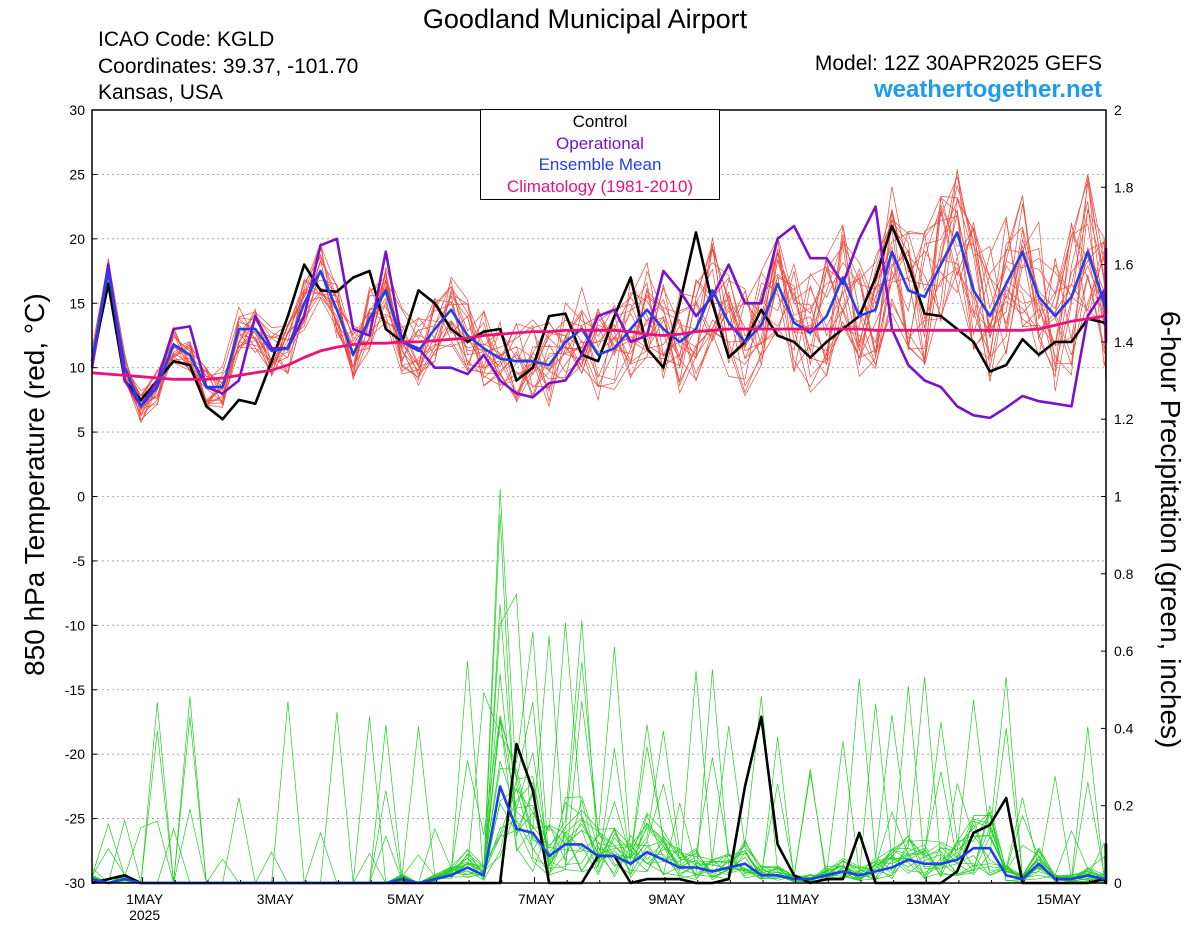 The width and height of the screenshot is (1200, 927). I want to click on y-tick-label-left: 20, so click(77, 239).